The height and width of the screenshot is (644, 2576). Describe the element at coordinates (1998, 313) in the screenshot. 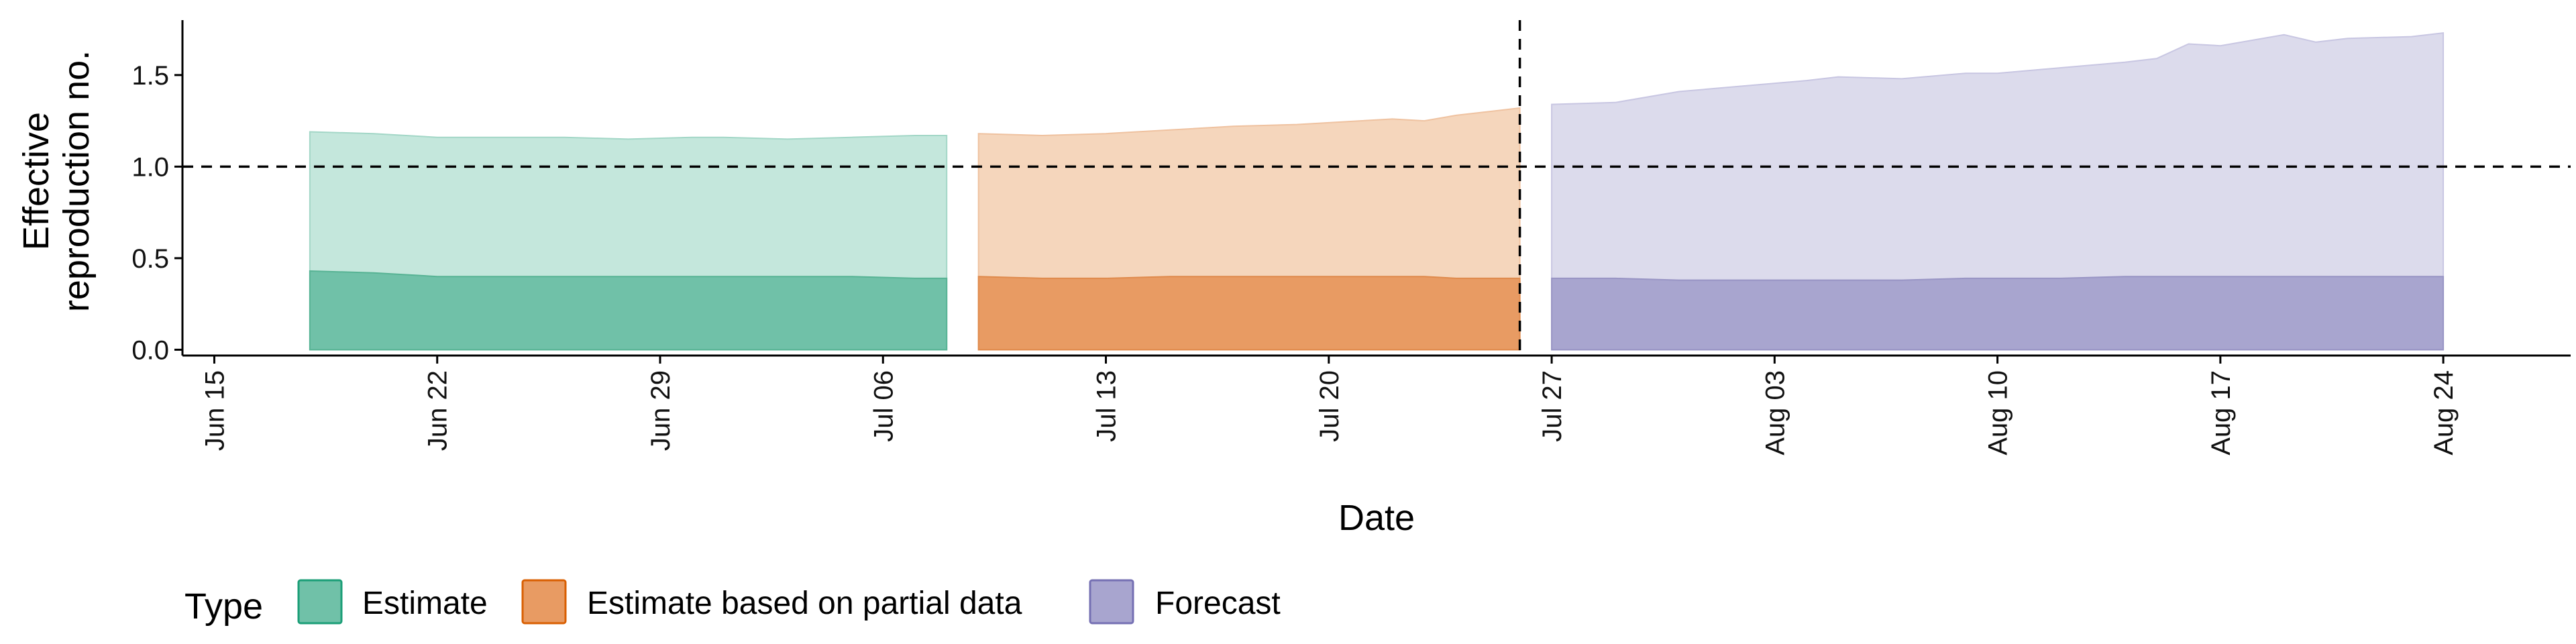

I see `area-inner-forecast` at that location.